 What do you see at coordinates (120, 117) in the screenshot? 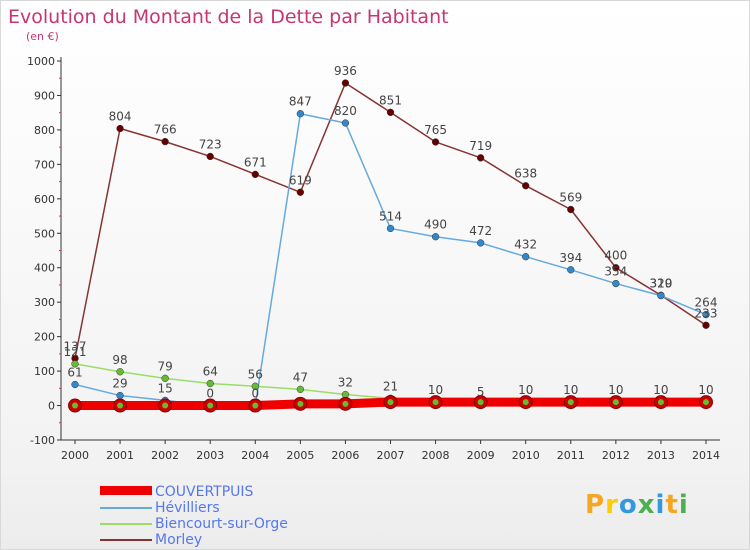
I see `data-label: 804` at bounding box center [120, 117].